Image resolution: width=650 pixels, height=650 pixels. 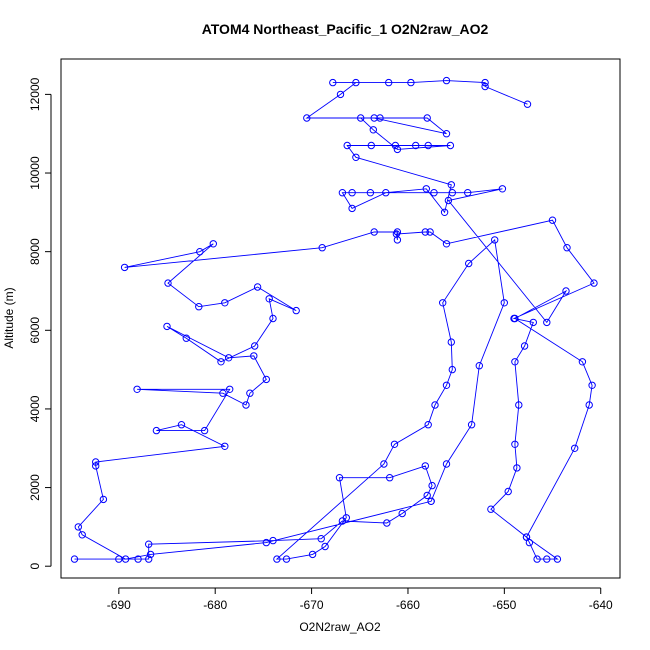 What do you see at coordinates (35, 94) in the screenshot?
I see `y-tick-label: 12000` at bounding box center [35, 94].